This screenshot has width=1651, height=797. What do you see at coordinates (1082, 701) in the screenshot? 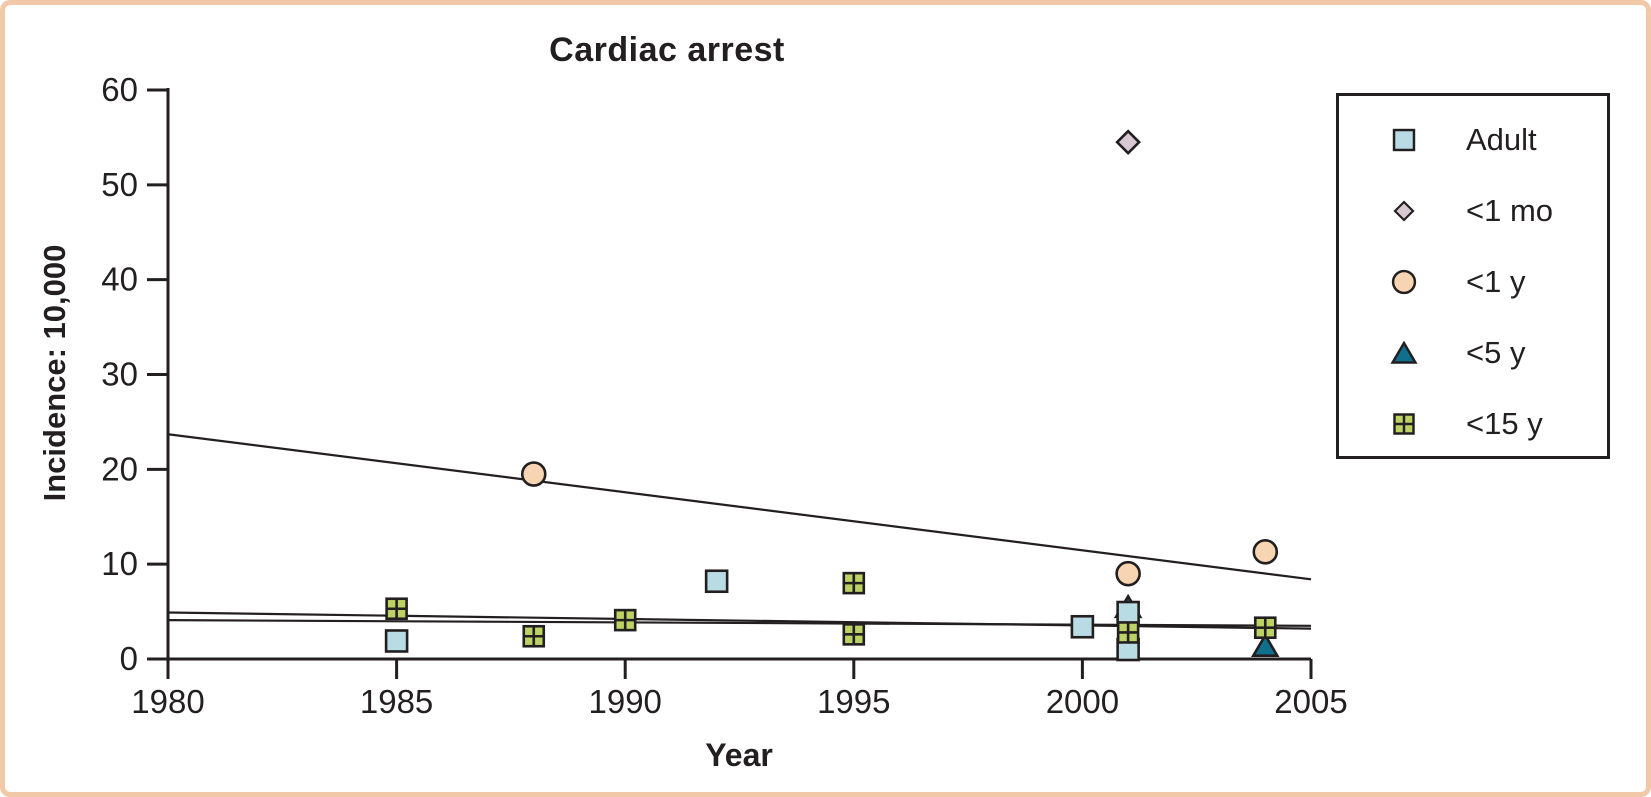
I see `x-tick-label: 2000` at bounding box center [1082, 701].